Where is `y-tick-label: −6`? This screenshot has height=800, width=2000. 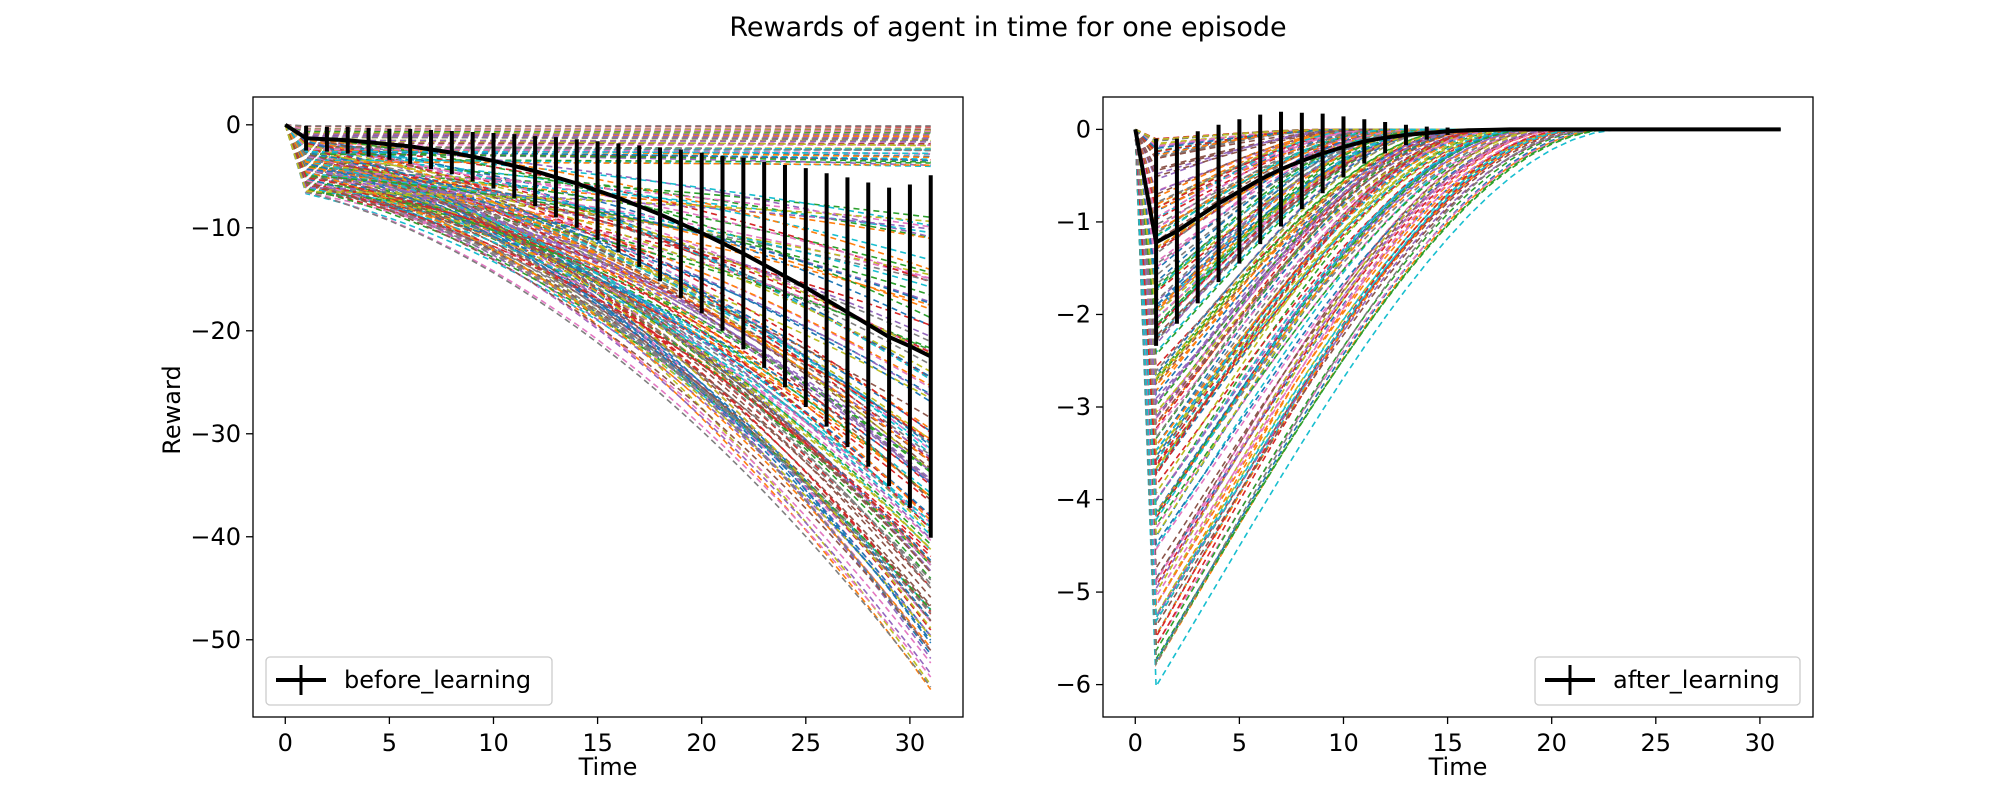
y-tick-label: −6 is located at coordinates (1073, 685).